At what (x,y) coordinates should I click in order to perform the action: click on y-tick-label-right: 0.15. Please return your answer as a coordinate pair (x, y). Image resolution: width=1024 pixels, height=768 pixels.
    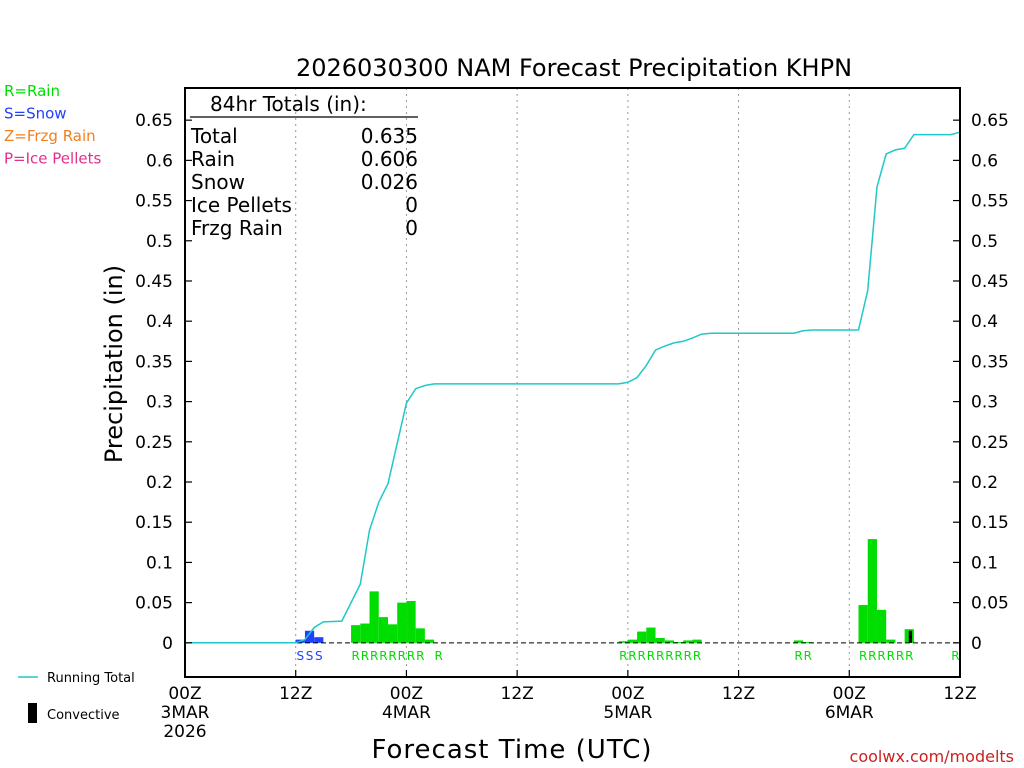
    Looking at the image, I should click on (990, 523).